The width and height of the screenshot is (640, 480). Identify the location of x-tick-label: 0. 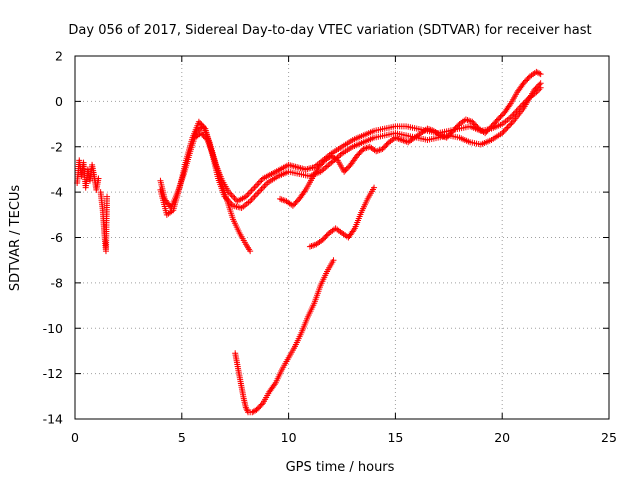
(75, 437).